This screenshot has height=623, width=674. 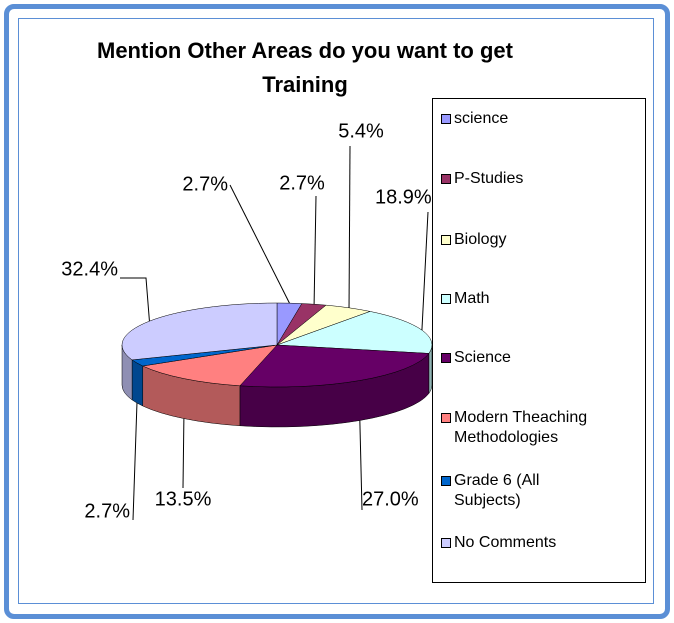 I want to click on legend-item: P-Studies, so click(x=522, y=179).